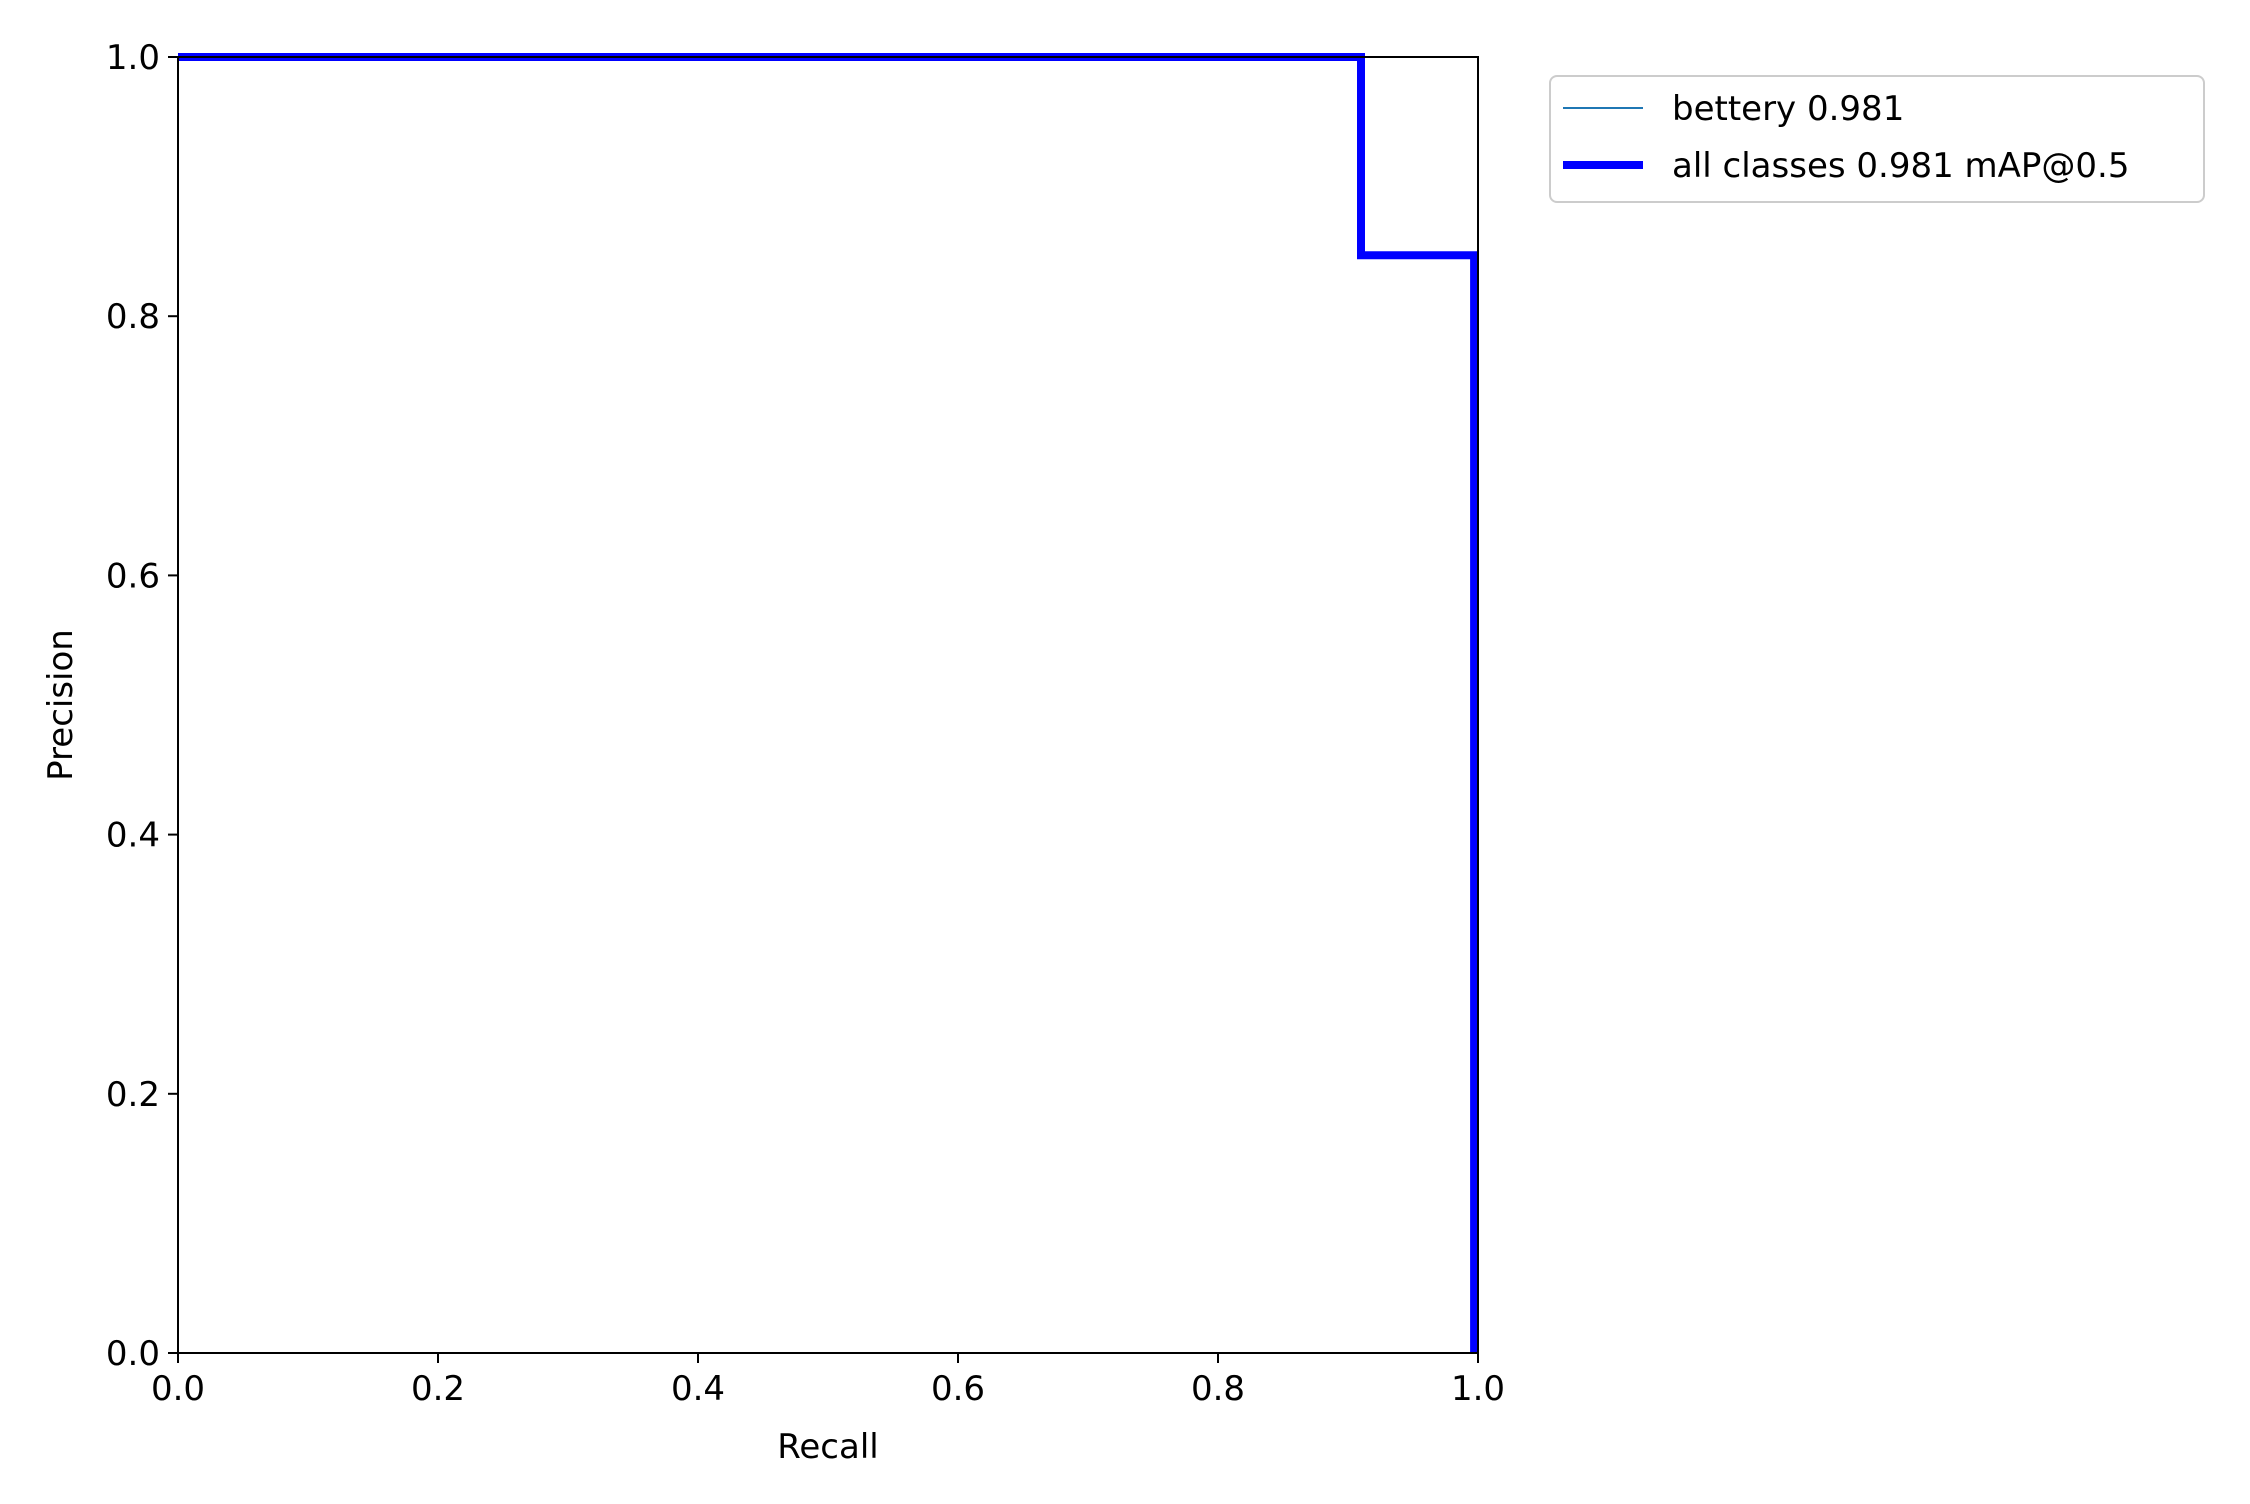  I want to click on y-tick-label: 0.2, so click(133, 1095).